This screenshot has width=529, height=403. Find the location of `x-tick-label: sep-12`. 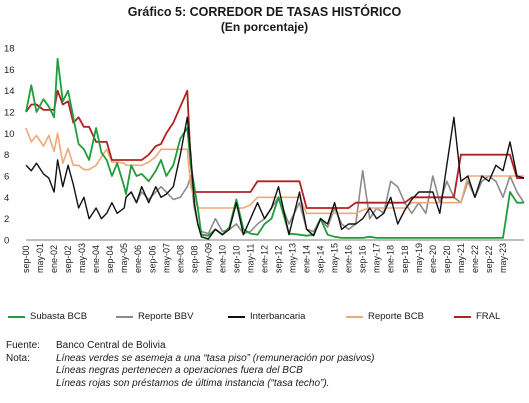

x-tick-label: sep-12 is located at coordinates (279, 259).